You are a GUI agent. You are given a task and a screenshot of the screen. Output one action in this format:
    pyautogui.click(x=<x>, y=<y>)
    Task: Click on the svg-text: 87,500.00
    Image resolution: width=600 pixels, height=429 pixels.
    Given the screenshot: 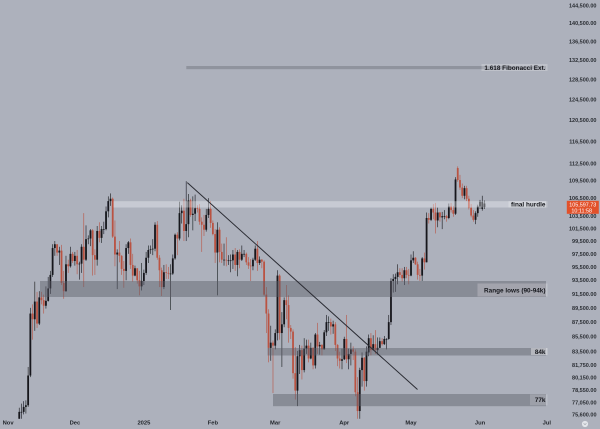 What is the action you would take?
    pyautogui.click(x=584, y=323)
    